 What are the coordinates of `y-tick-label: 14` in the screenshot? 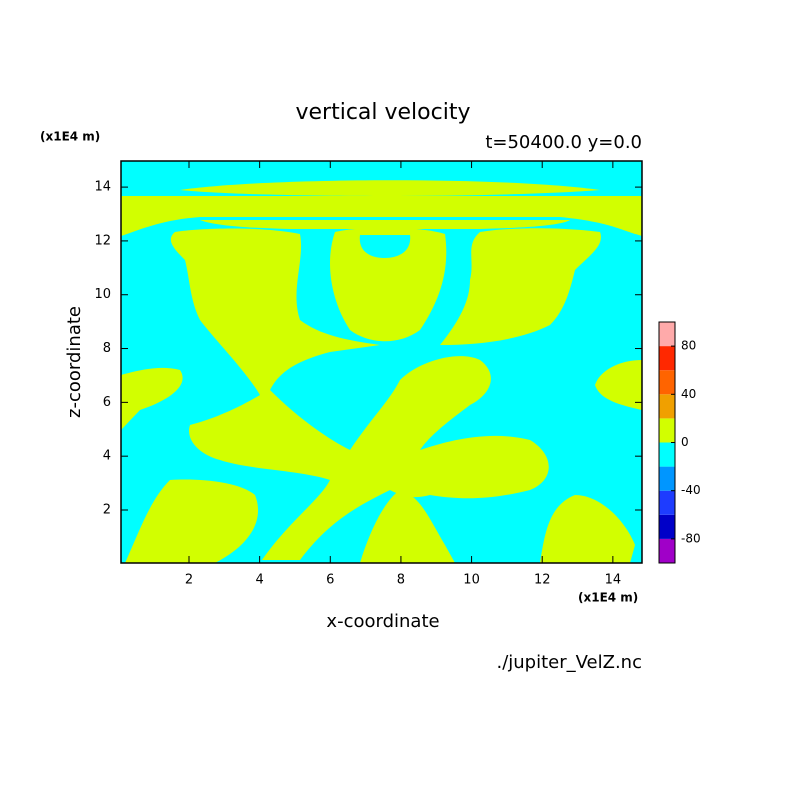 It's located at (102, 187).